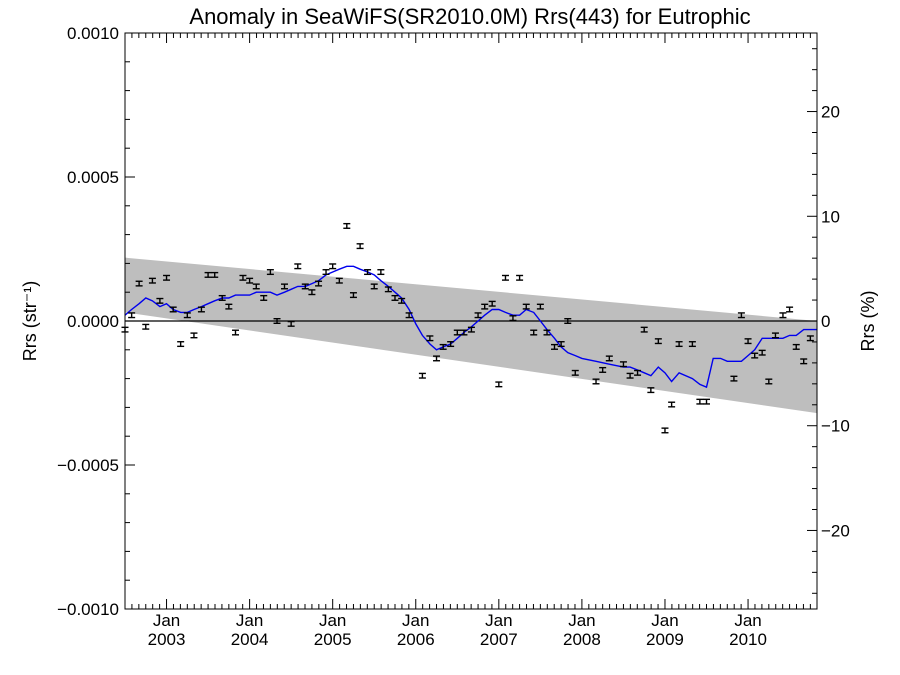 The height and width of the screenshot is (675, 900). What do you see at coordinates (333, 639) in the screenshot?
I see `x-tick-year: 2005` at bounding box center [333, 639].